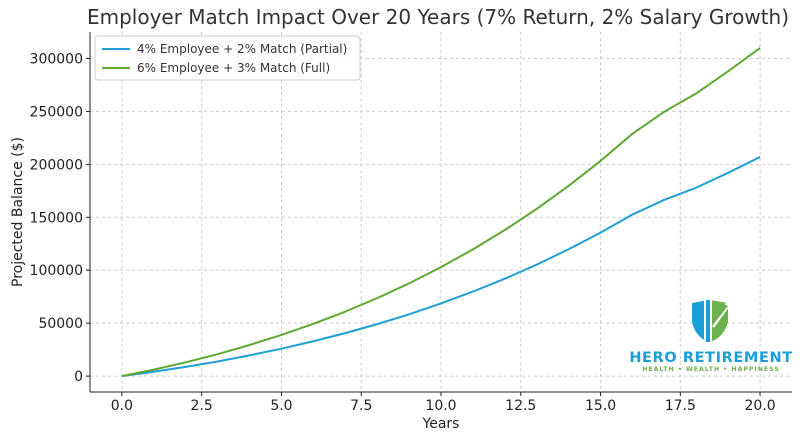 Image resolution: width=800 pixels, height=440 pixels. I want to click on brand-name: HERO RETIREMENT, so click(710, 358).